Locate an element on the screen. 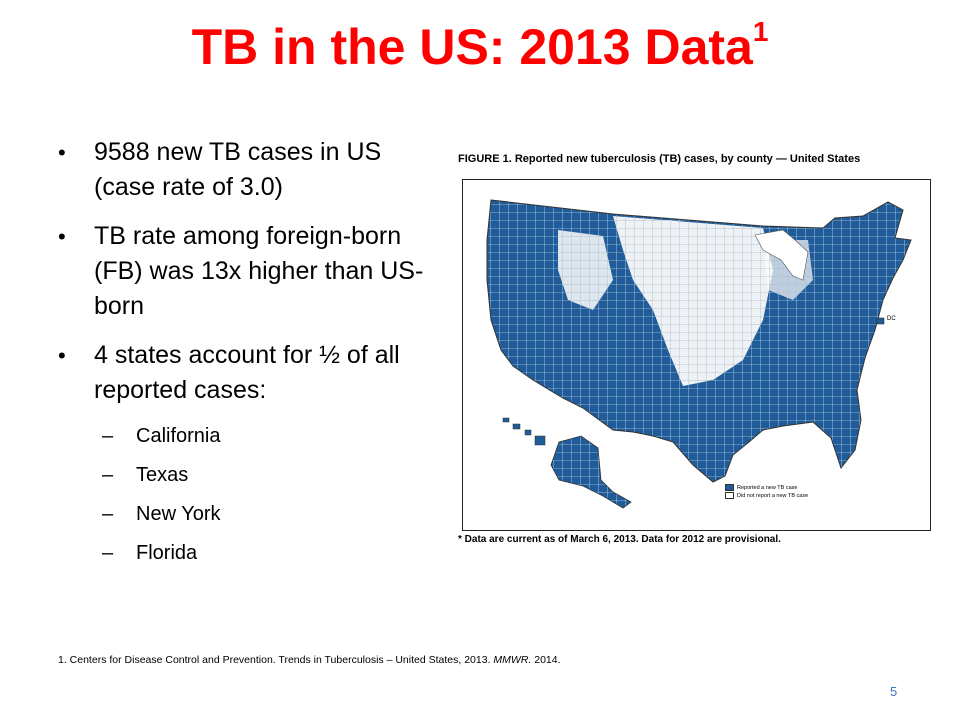 Image resolution: width=960 pixels, height=720 pixels. slide-title: TB in the US: 2013 Data1 is located at coordinates (480, 46).